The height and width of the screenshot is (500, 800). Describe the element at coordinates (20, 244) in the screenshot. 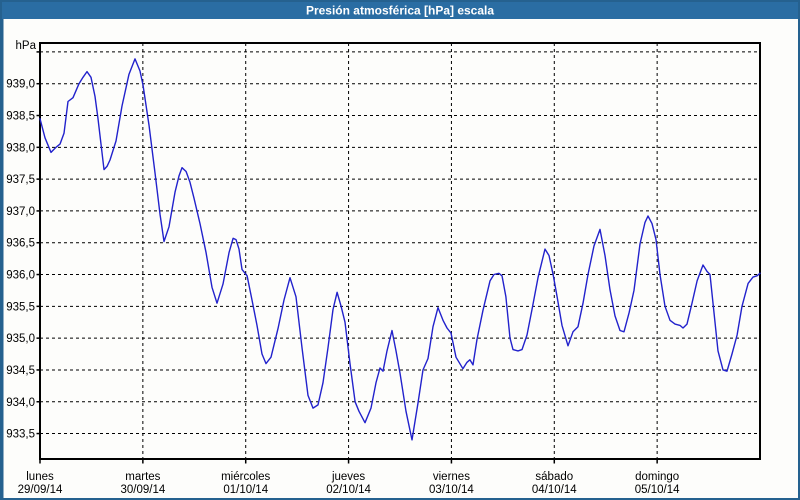

I see `y-tick-label: 936,5` at that location.